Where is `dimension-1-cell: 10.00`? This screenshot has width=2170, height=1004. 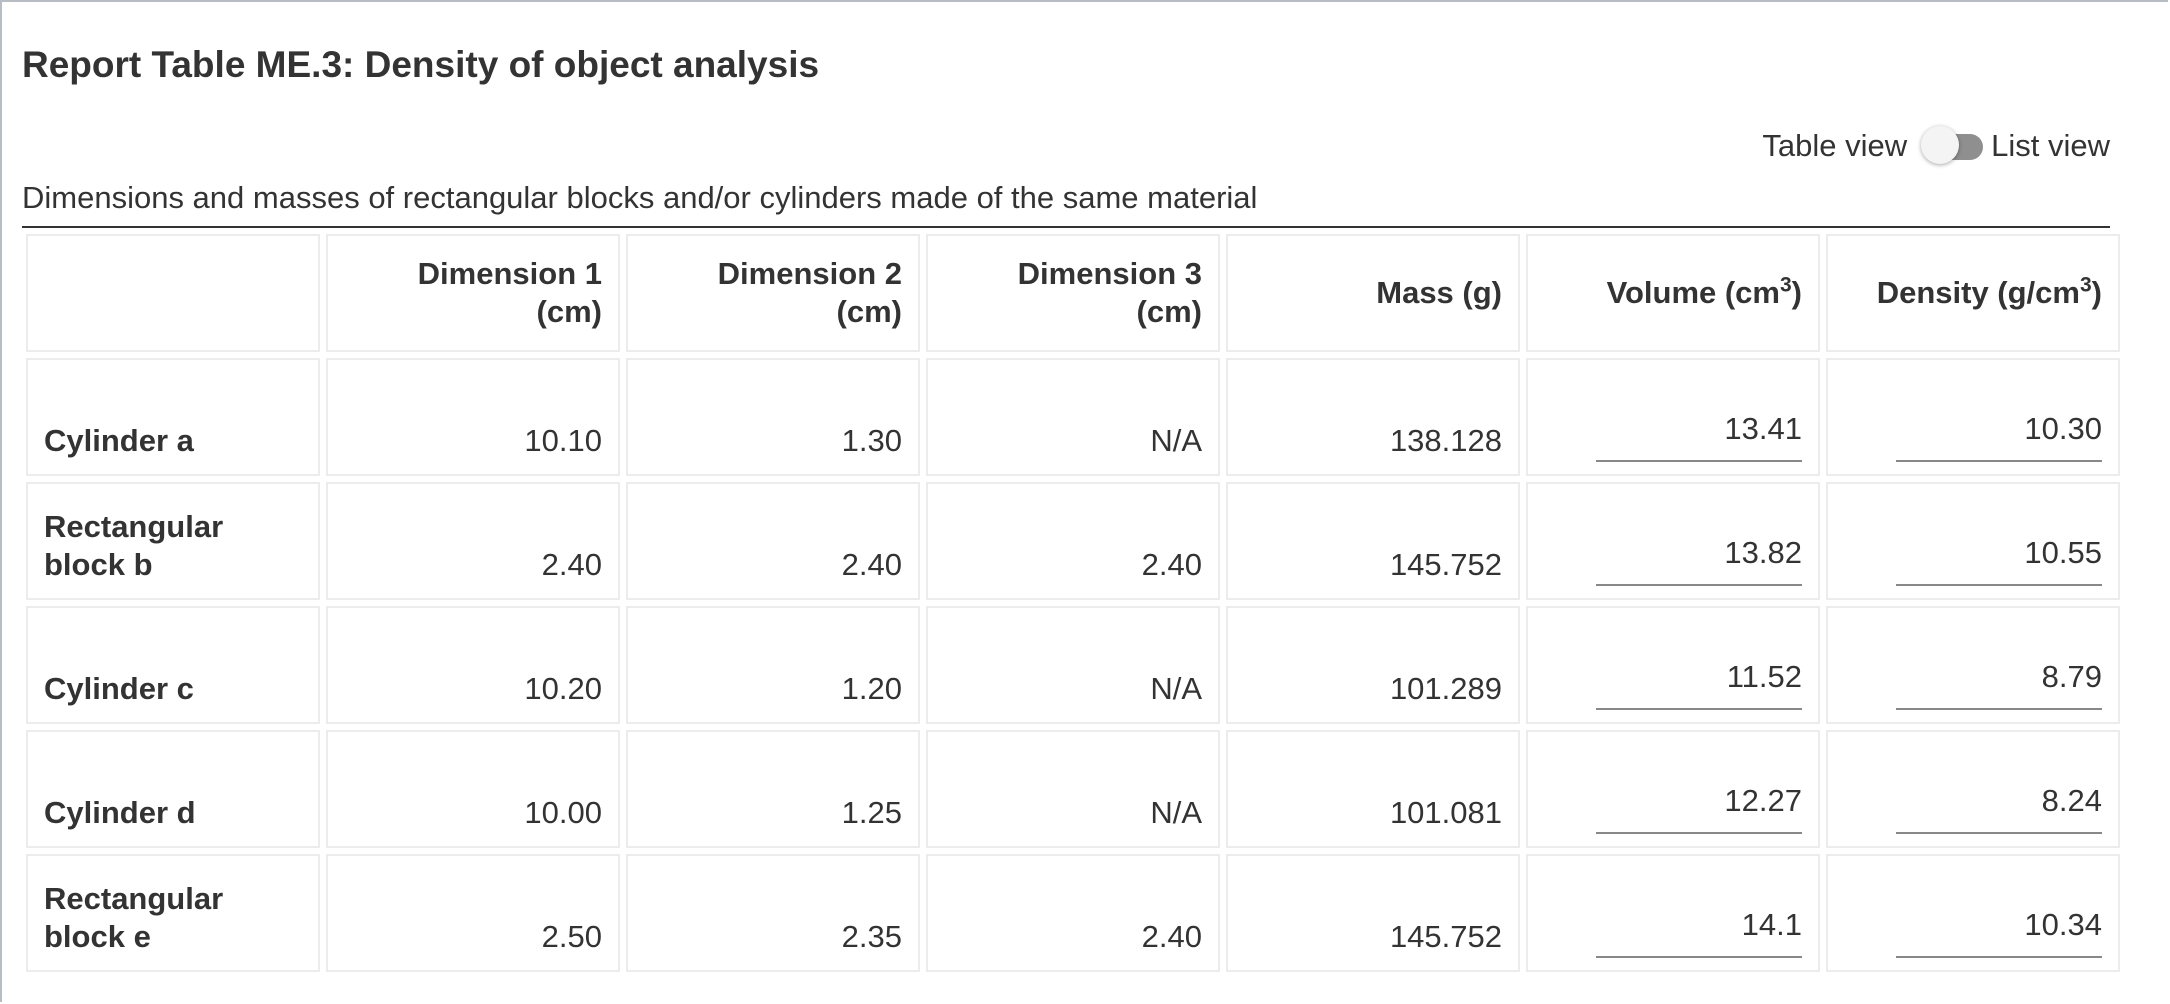
dimension-1-cell: 10.00 is located at coordinates (473, 789).